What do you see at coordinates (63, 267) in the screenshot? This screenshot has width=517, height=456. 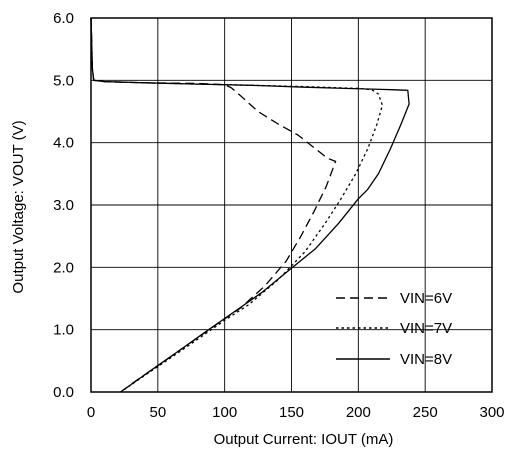 I see `y-tick-label: 2.0` at bounding box center [63, 267].